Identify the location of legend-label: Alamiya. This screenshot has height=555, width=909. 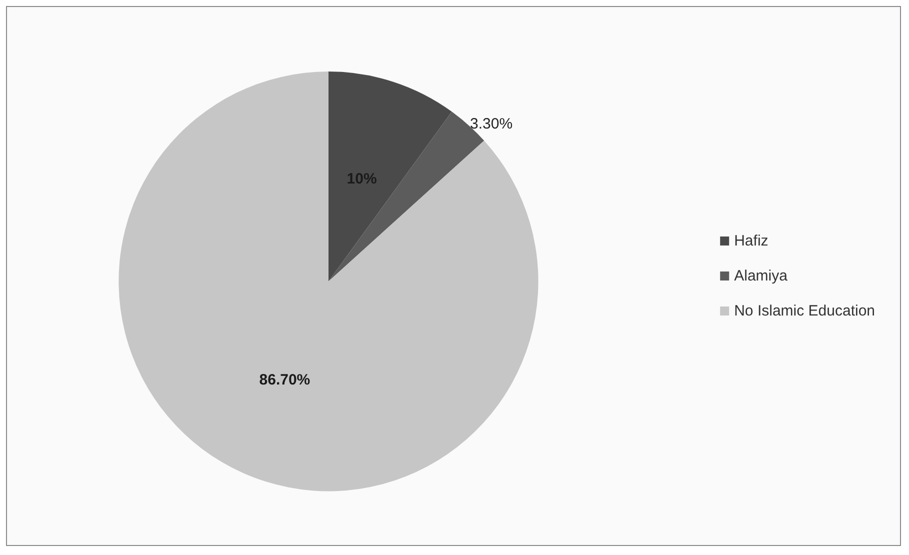
(761, 276).